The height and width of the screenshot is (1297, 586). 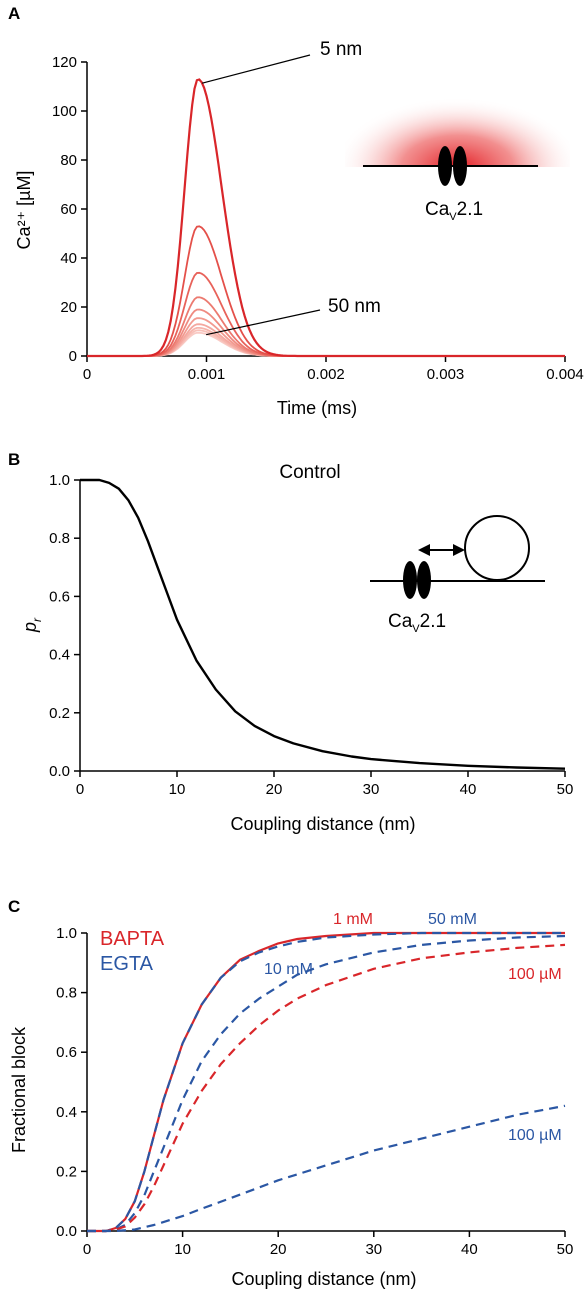 I want to click on panel-a-ytick-label: 40, so click(x=68, y=258).